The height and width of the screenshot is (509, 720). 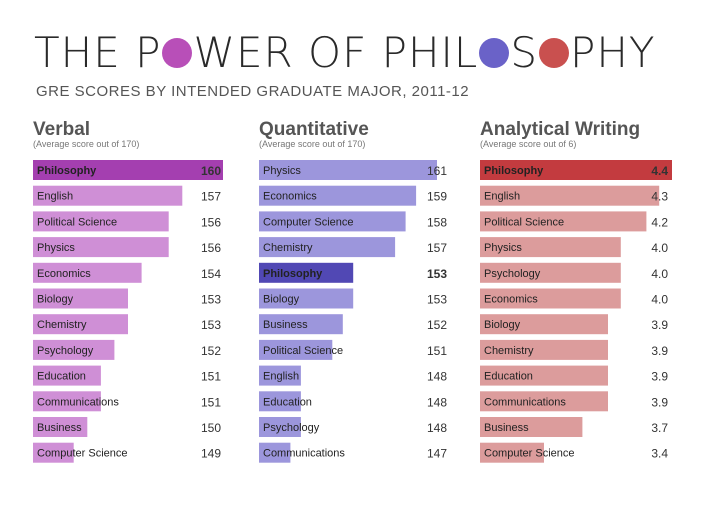 I want to click on quantitative-bar-philosophy, so click(x=306, y=272).